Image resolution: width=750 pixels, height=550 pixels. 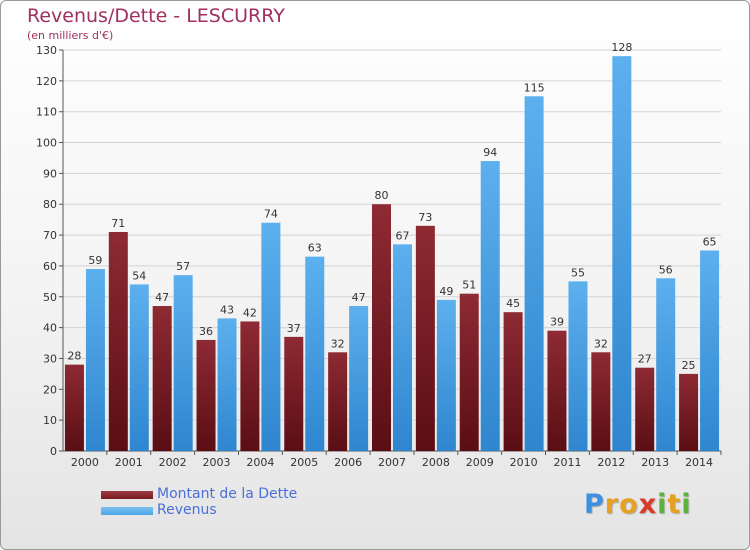 What do you see at coordinates (557, 322) in the screenshot?
I see `data-label-dette: 39` at bounding box center [557, 322].